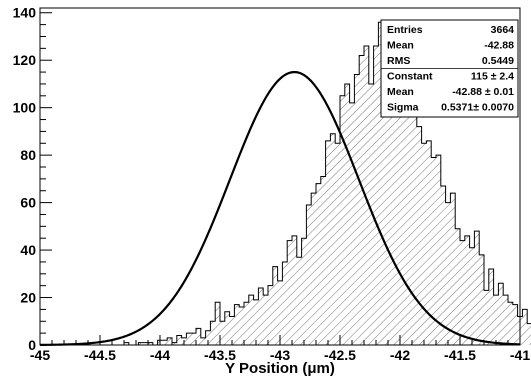  I want to click on stats-row-label: RMS, so click(398, 61).